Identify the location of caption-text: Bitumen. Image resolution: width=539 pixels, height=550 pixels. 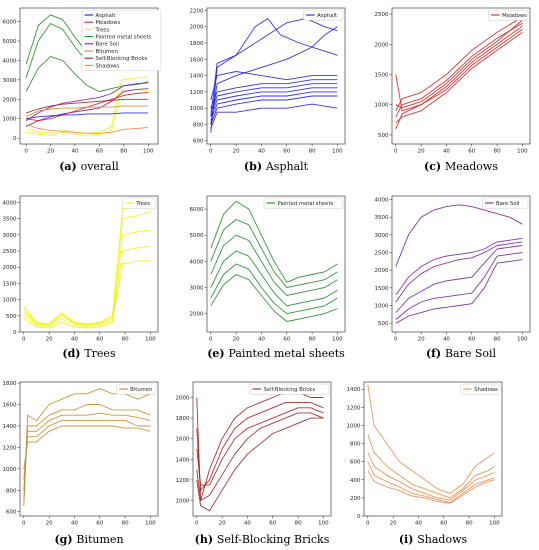
(99, 539).